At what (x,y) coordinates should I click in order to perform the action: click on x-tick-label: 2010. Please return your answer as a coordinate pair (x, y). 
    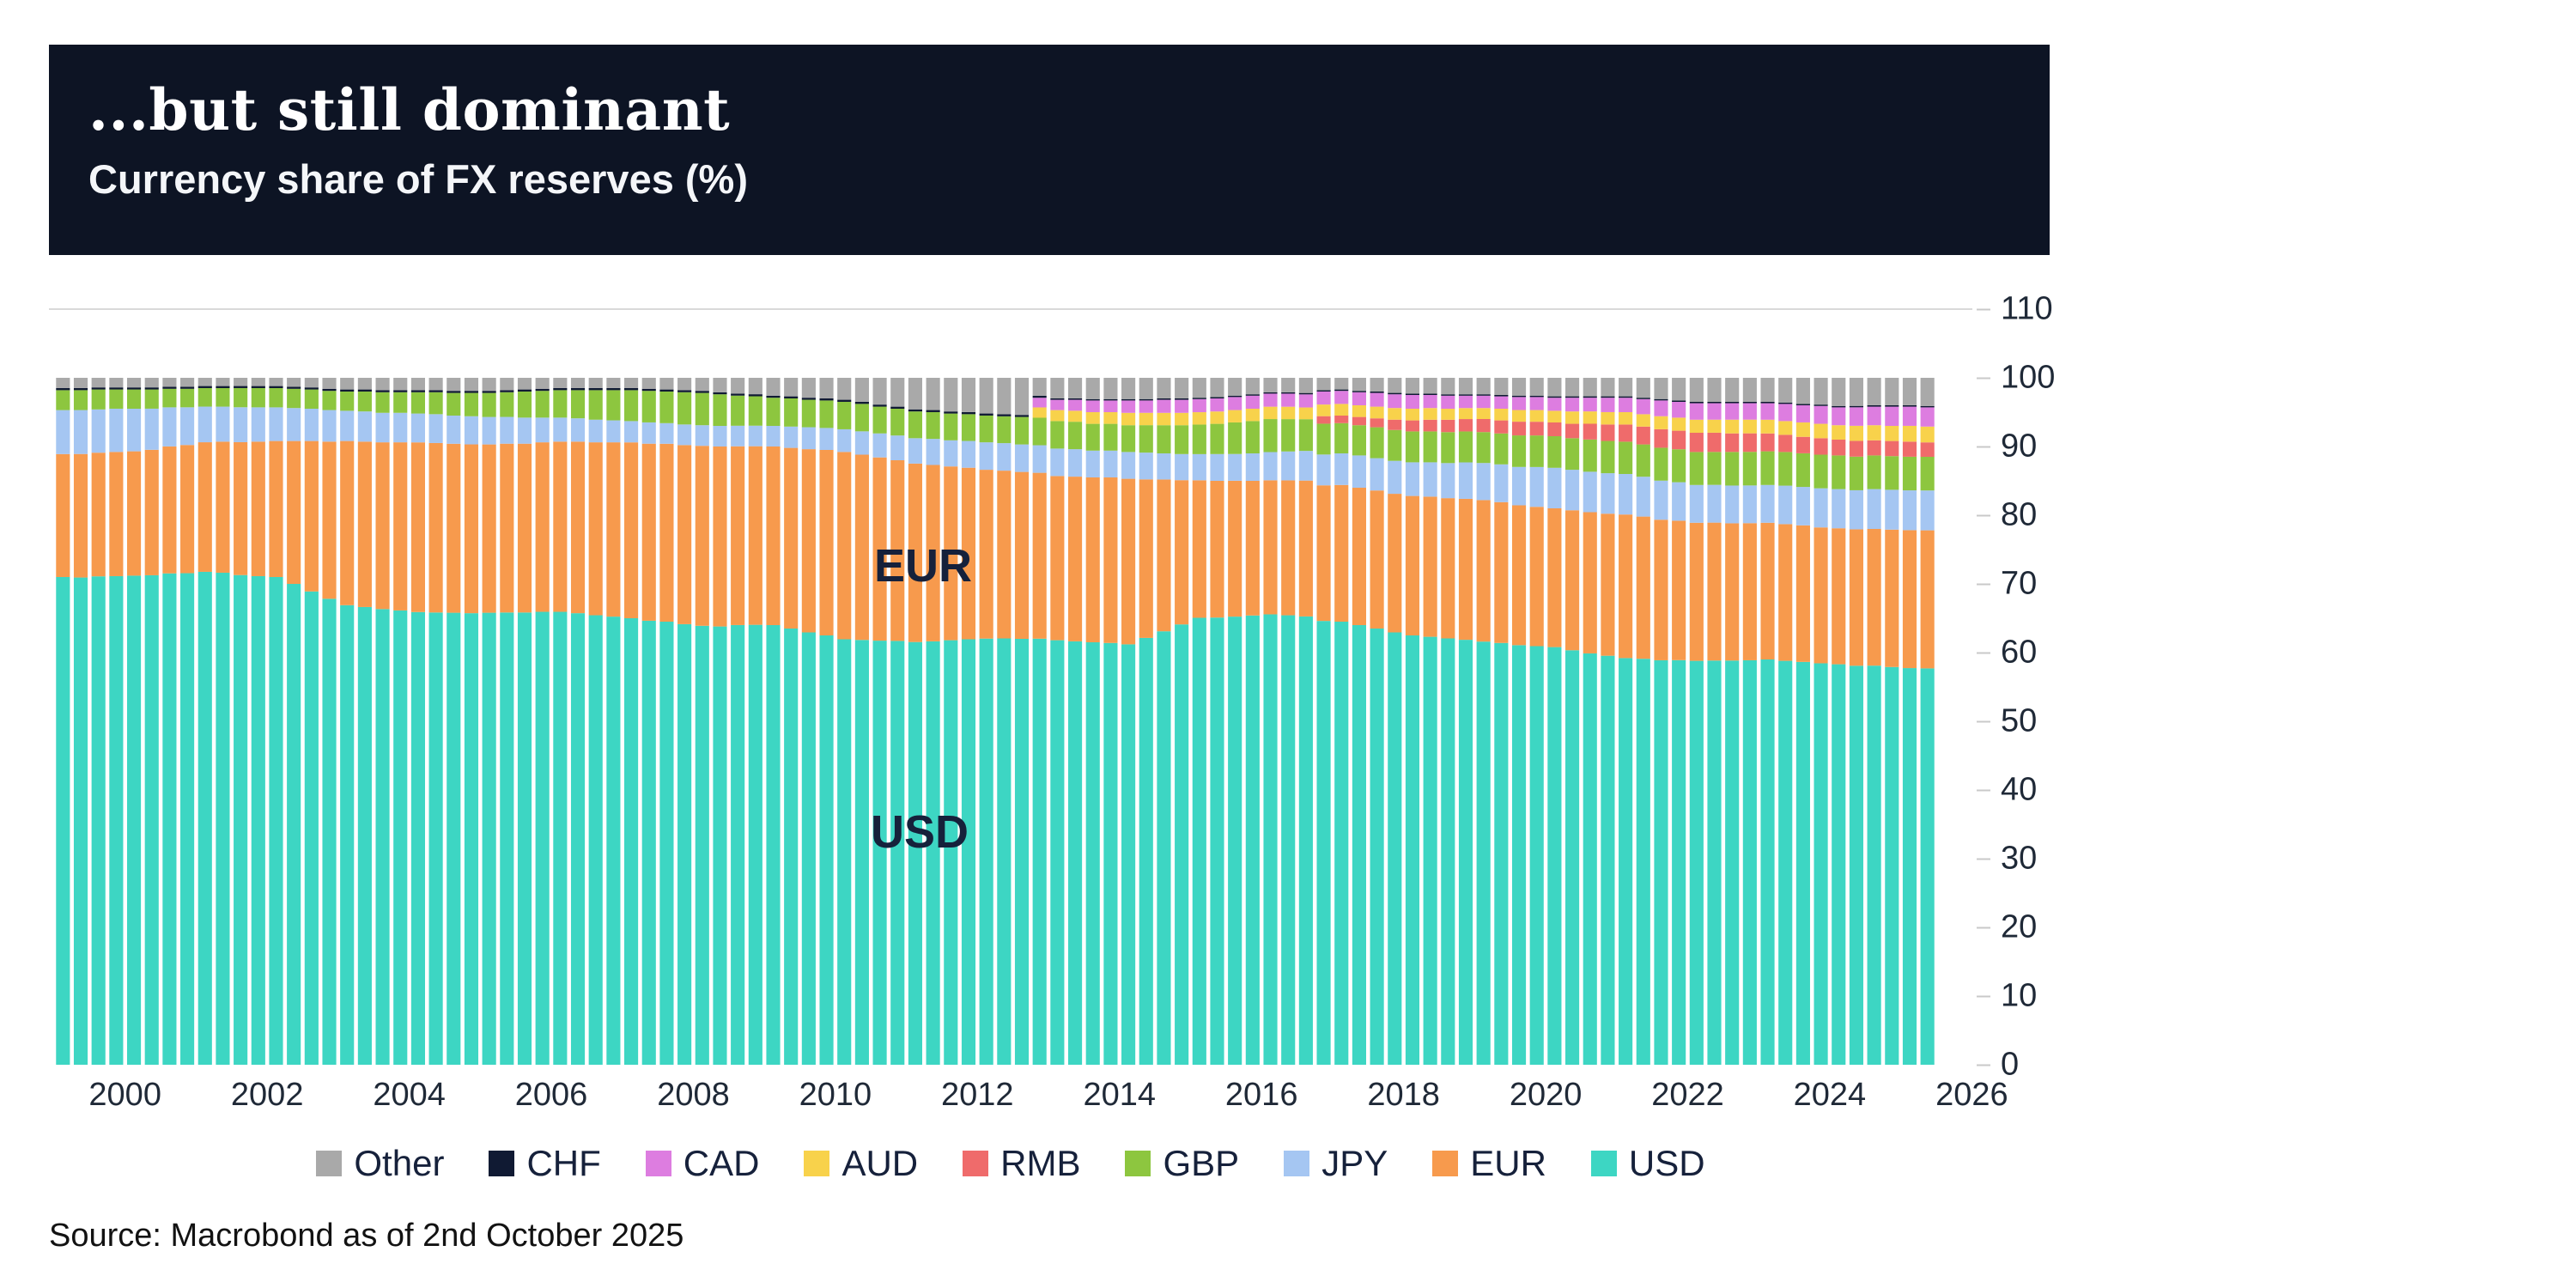
    Looking at the image, I should click on (835, 1095).